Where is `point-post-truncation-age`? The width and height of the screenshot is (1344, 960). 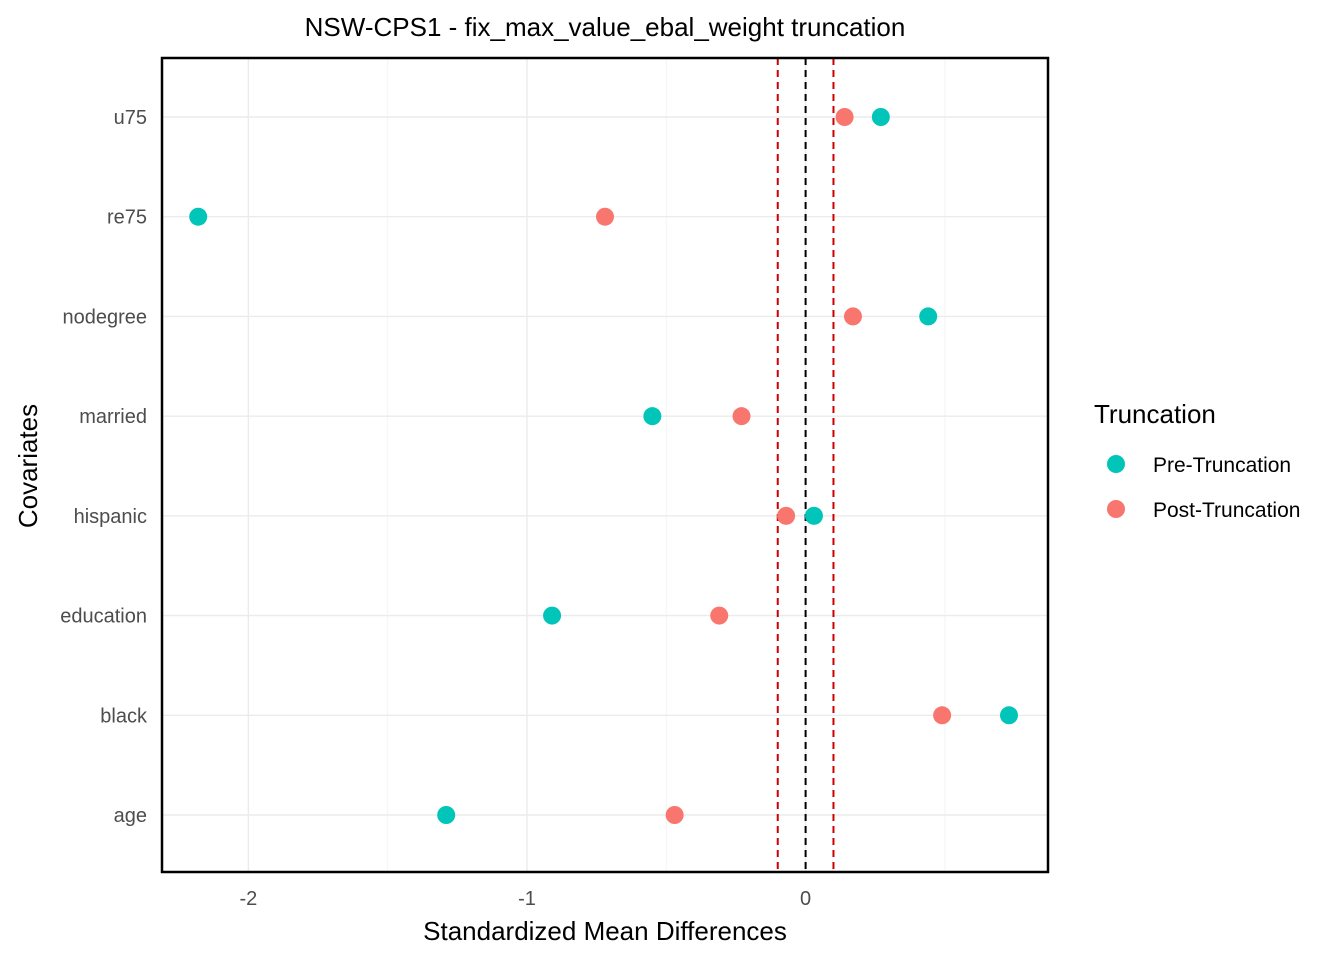
point-post-truncation-age is located at coordinates (674, 815).